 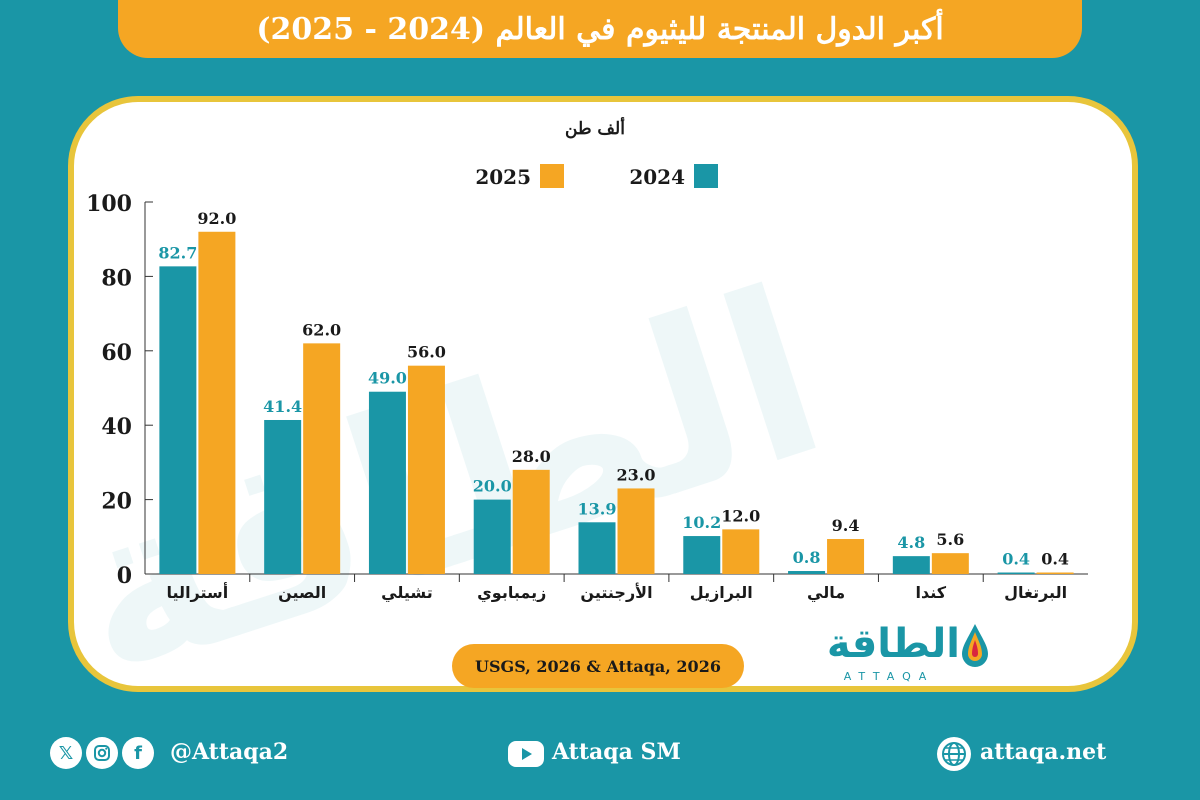 What do you see at coordinates (531, 456) in the screenshot?
I see `data-label-2025: 28.0` at bounding box center [531, 456].